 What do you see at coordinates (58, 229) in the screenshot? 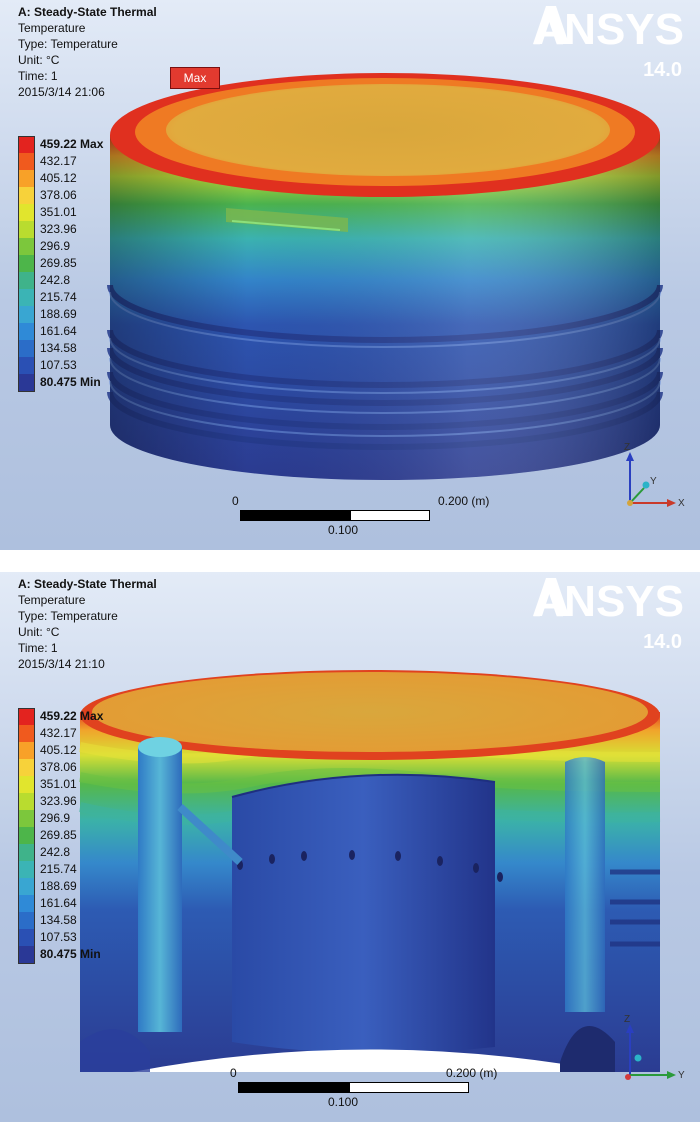
I see `legend-value: 323.96` at bounding box center [58, 229].